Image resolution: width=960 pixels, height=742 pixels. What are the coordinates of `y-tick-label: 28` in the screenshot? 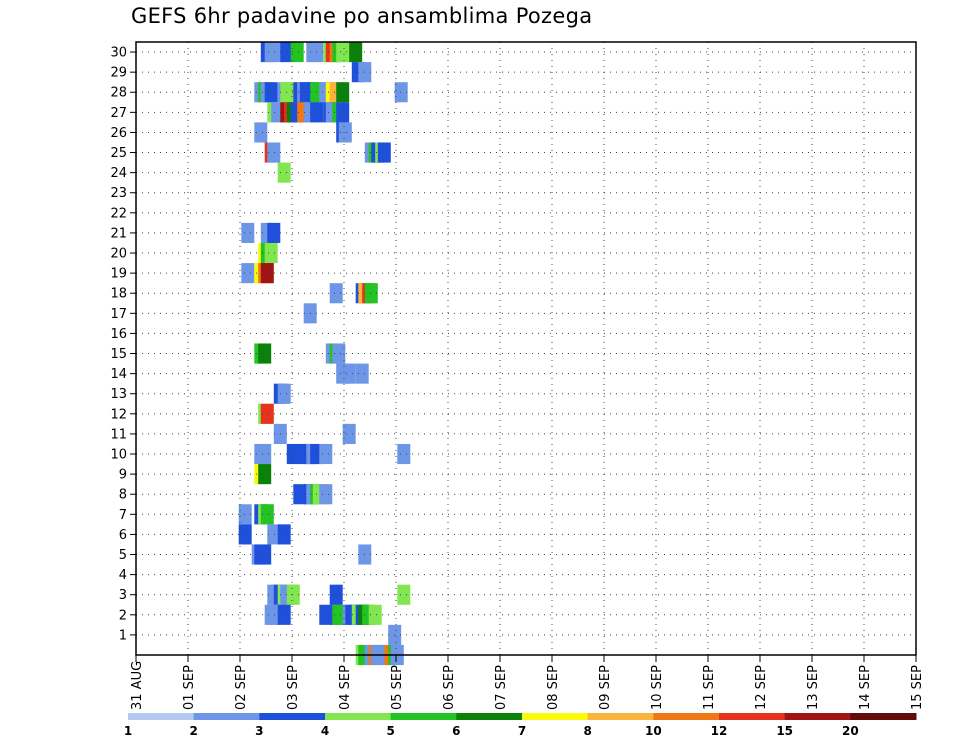 It's located at (118, 93).